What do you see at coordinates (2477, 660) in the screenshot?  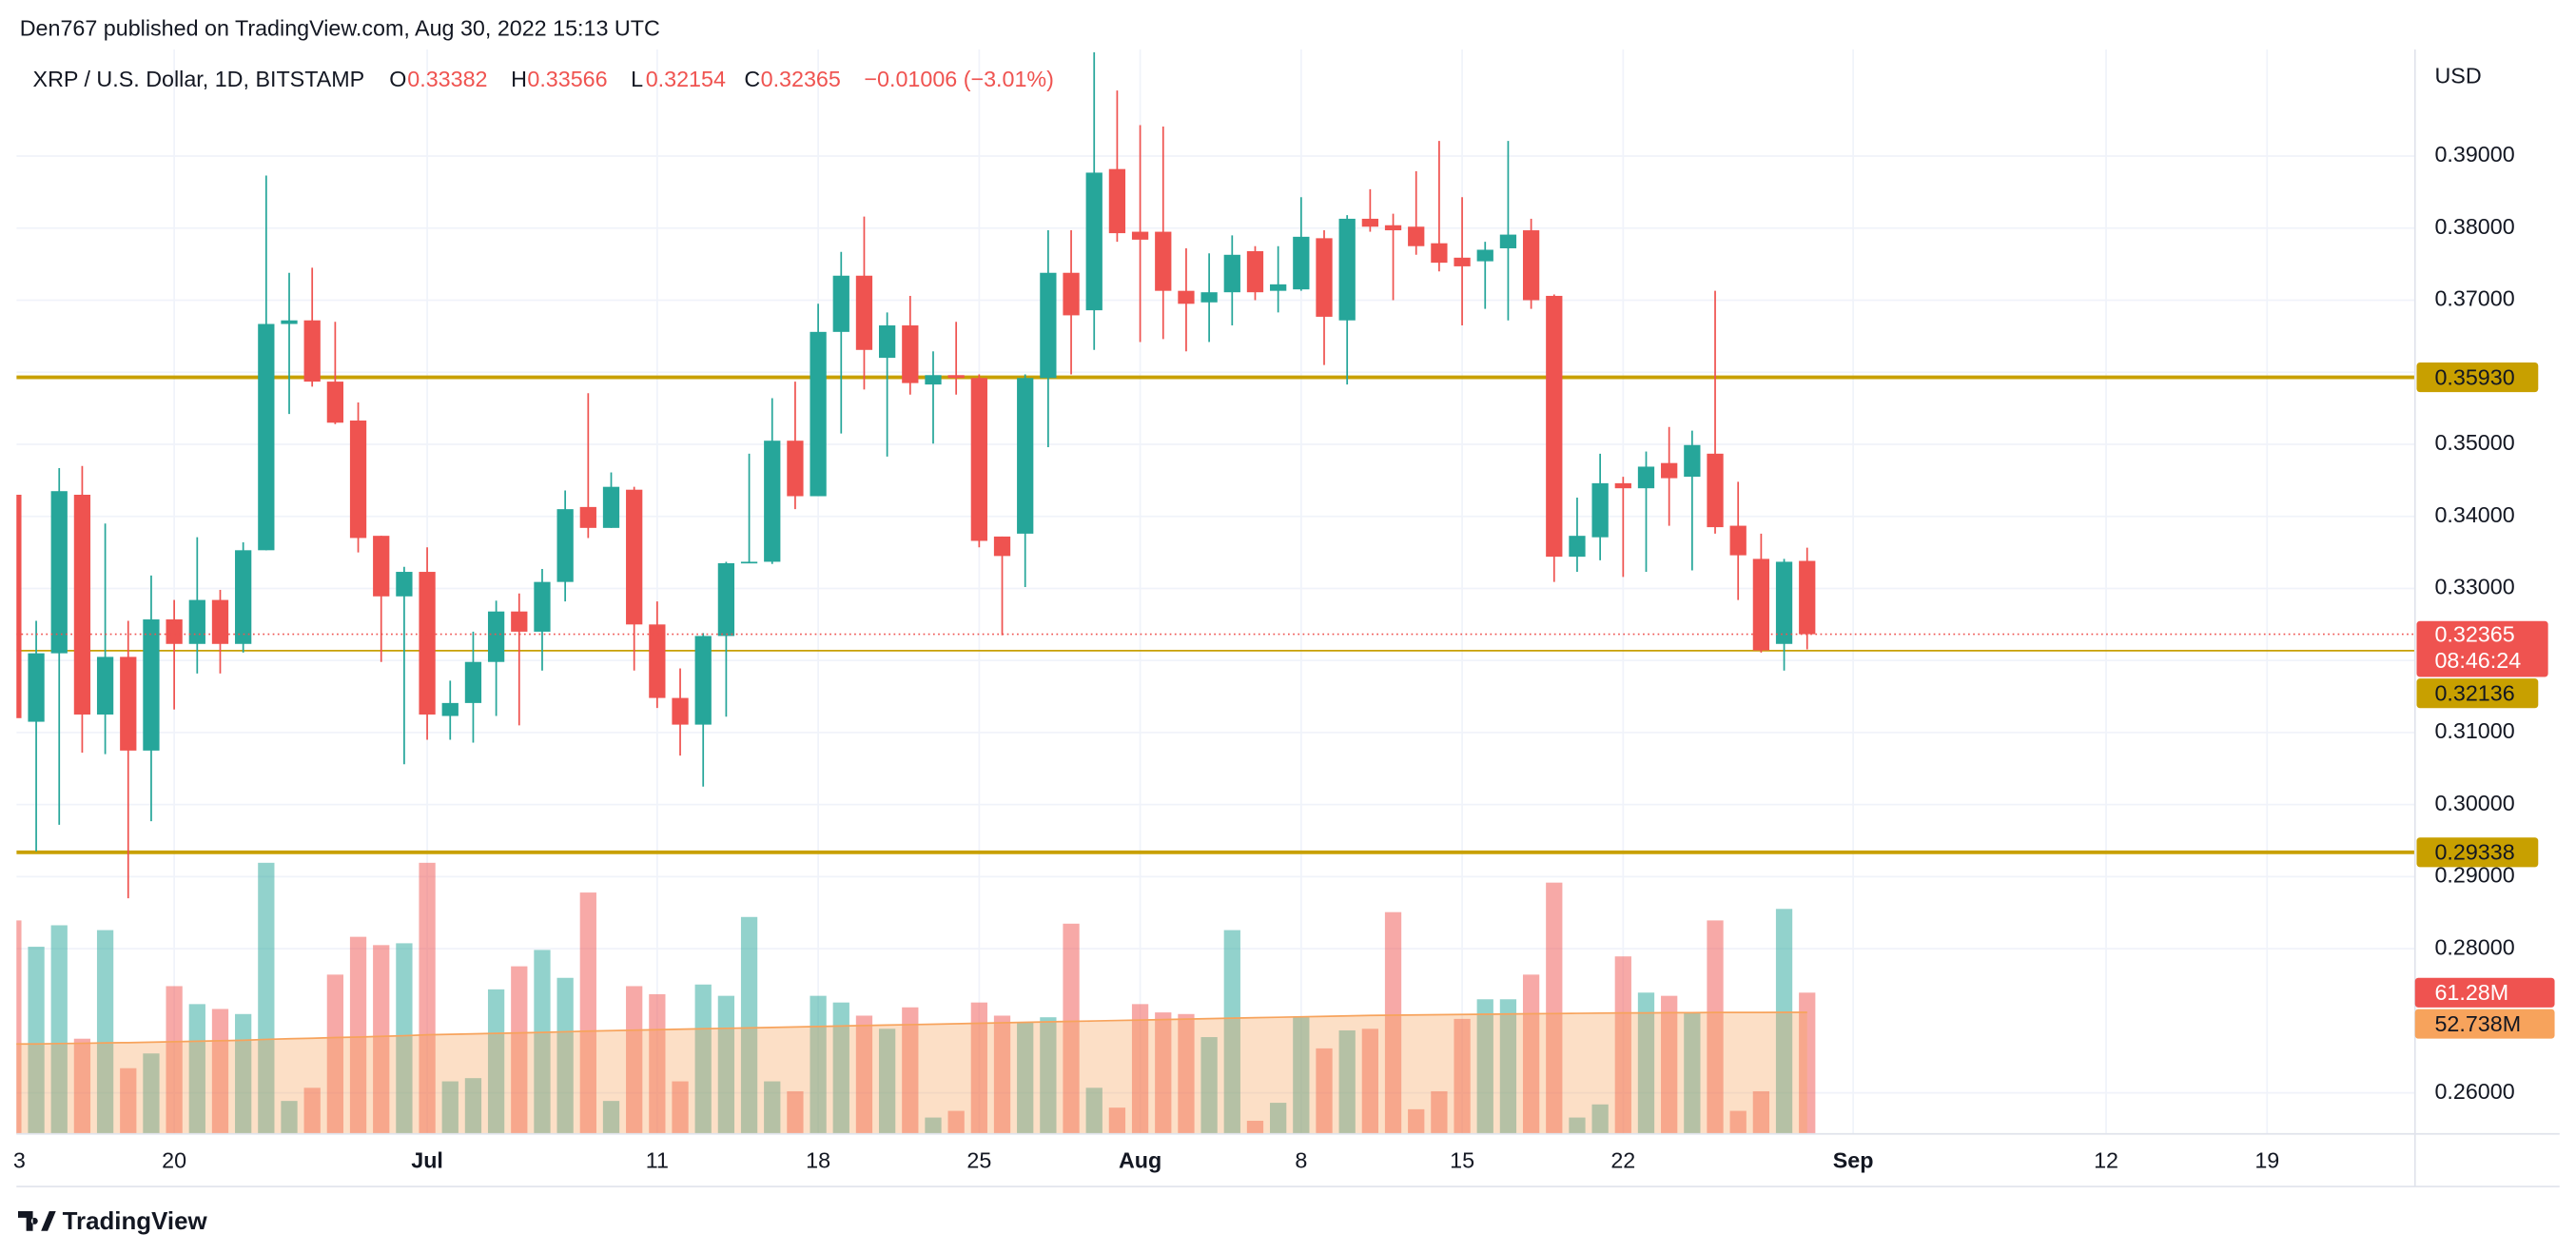 I see `countdown-label: 08:46:24` at bounding box center [2477, 660].